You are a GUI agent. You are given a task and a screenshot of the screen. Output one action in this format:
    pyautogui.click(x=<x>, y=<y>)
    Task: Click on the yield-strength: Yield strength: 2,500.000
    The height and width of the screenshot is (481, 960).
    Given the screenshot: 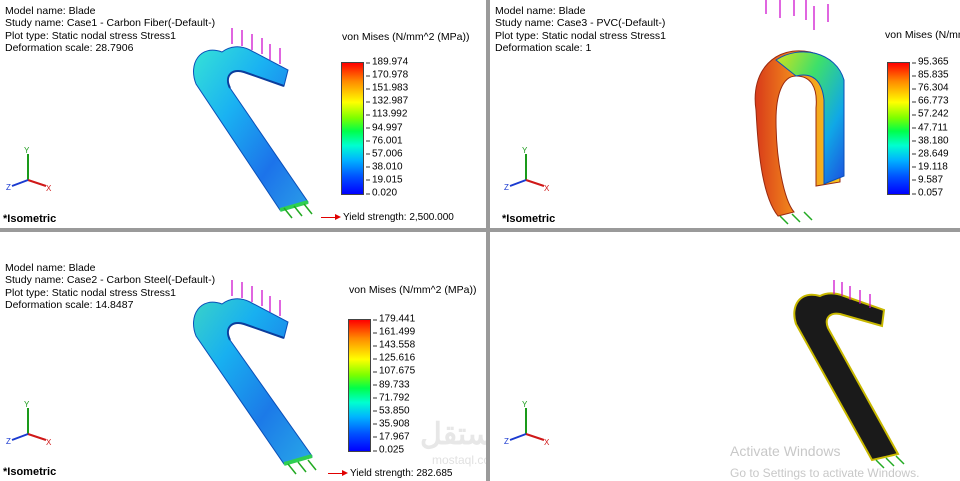 What is the action you would take?
    pyautogui.click(x=387, y=217)
    